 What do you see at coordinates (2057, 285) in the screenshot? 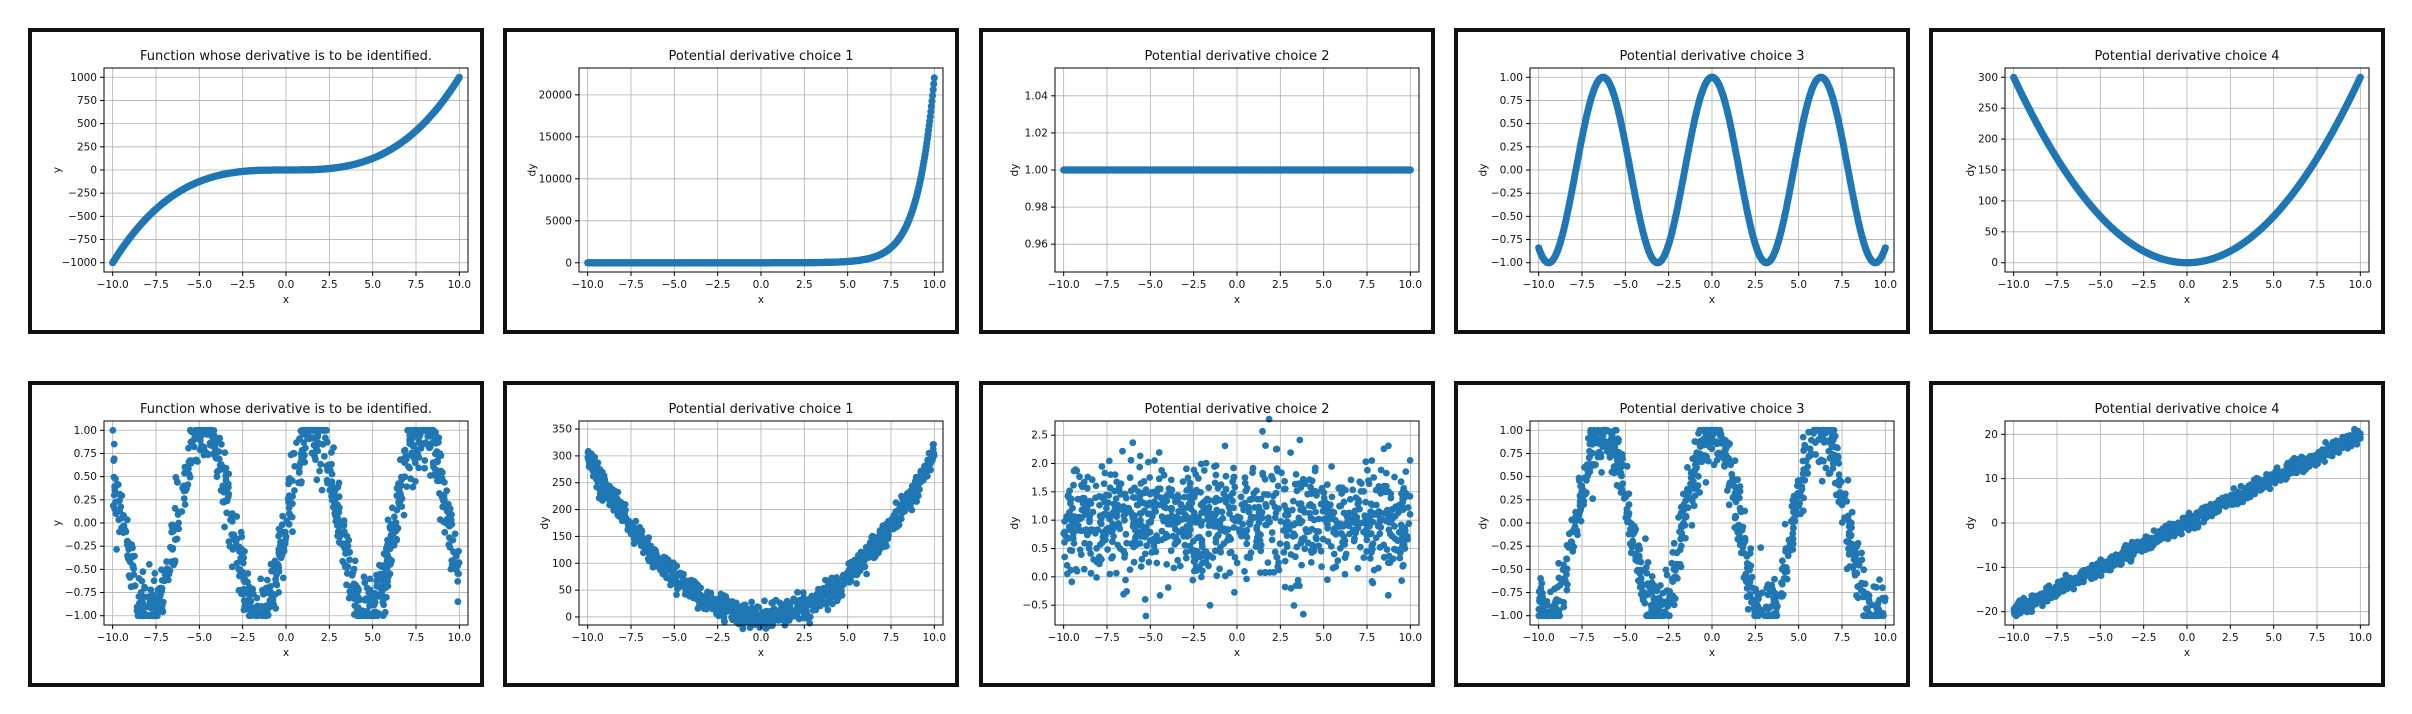
I see `x-tick-label: −7.5` at bounding box center [2057, 285].